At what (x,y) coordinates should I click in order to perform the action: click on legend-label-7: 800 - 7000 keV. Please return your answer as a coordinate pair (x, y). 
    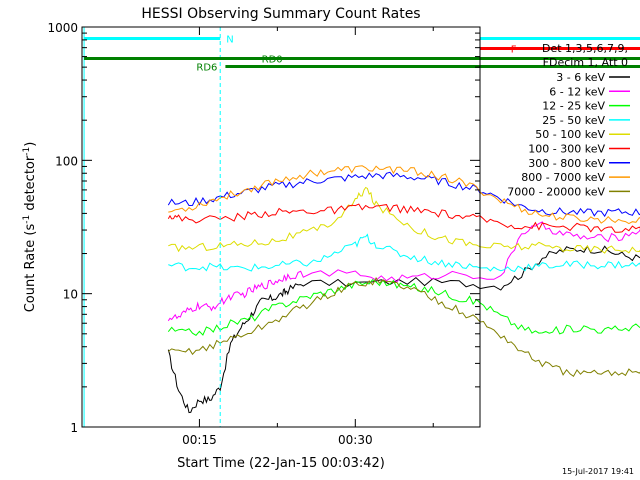
    Looking at the image, I should click on (563, 177).